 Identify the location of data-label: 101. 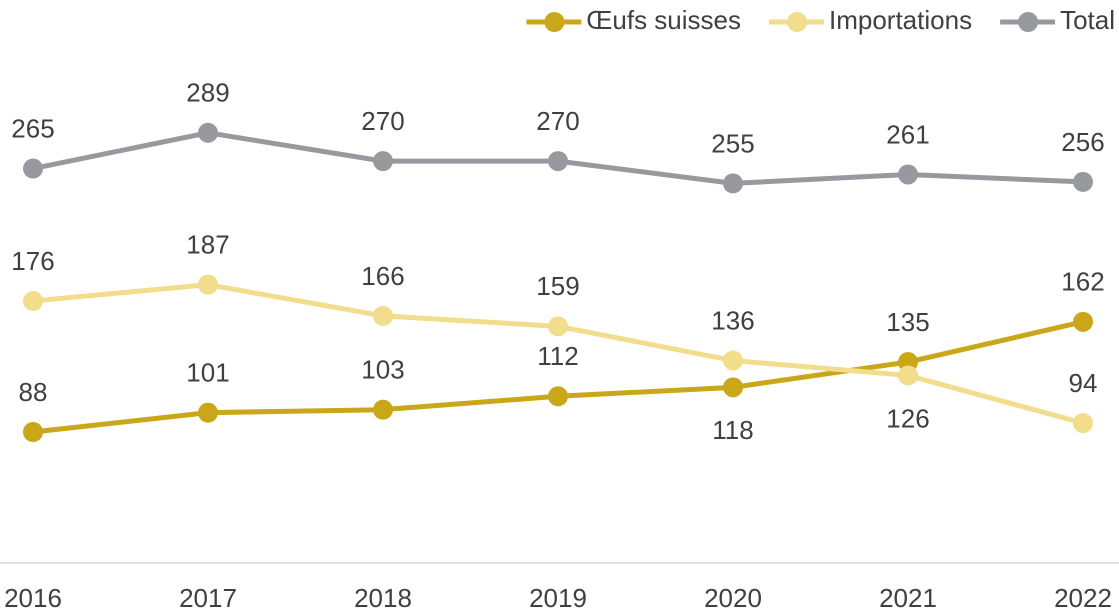
(207, 373).